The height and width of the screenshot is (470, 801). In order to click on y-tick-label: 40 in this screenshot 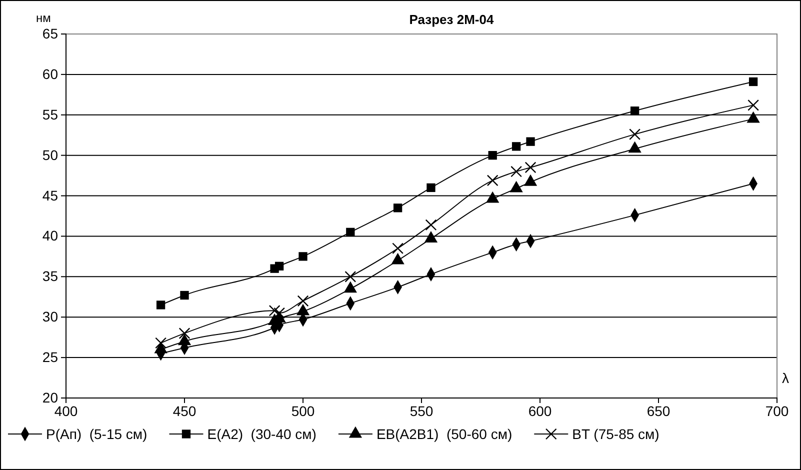, I will do `click(50, 236)`.